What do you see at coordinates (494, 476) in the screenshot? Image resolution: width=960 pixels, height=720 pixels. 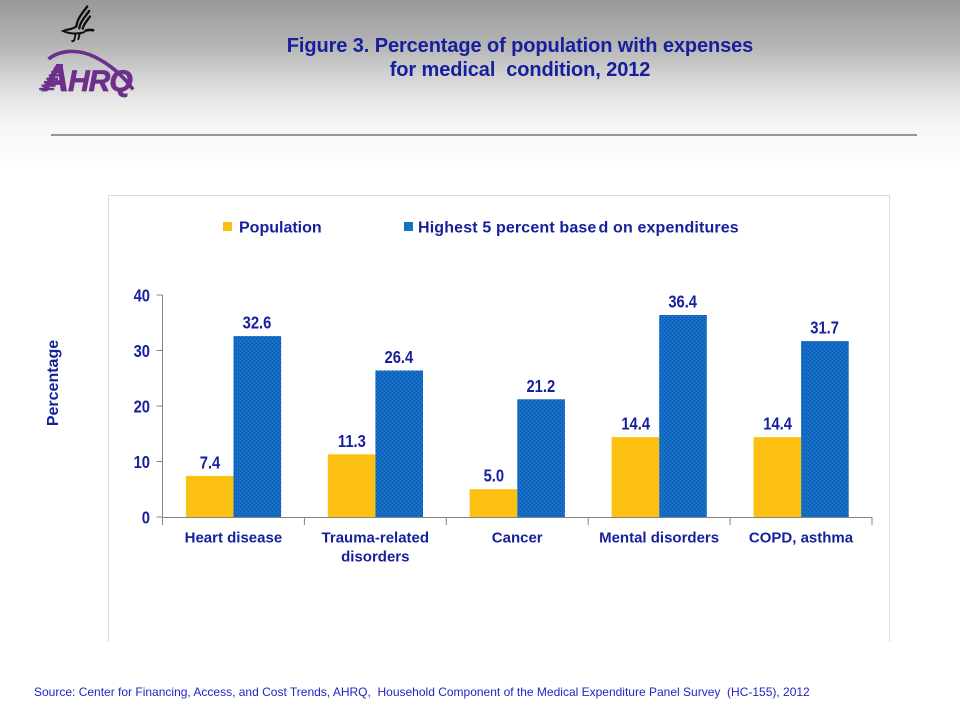 I see `svg-text: 5.0` at bounding box center [494, 476].